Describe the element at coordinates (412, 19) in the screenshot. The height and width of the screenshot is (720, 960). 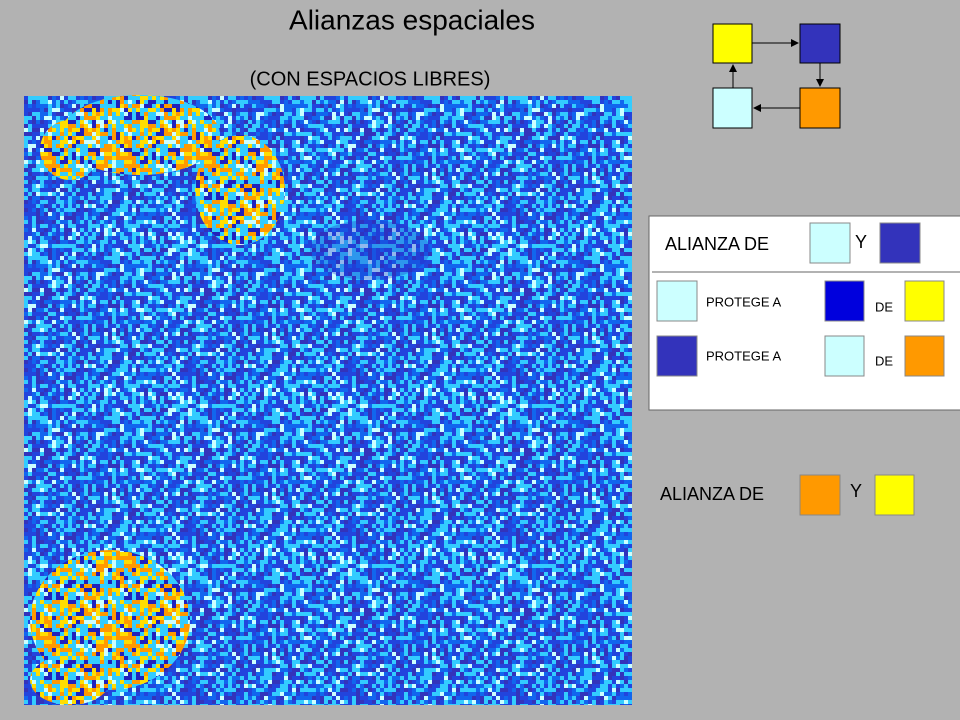
I see `title: Alianzas espaciales` at that location.